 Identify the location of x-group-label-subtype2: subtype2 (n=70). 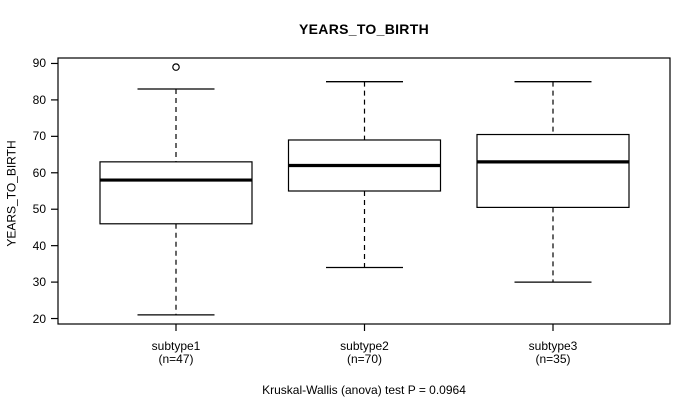
(365, 353).